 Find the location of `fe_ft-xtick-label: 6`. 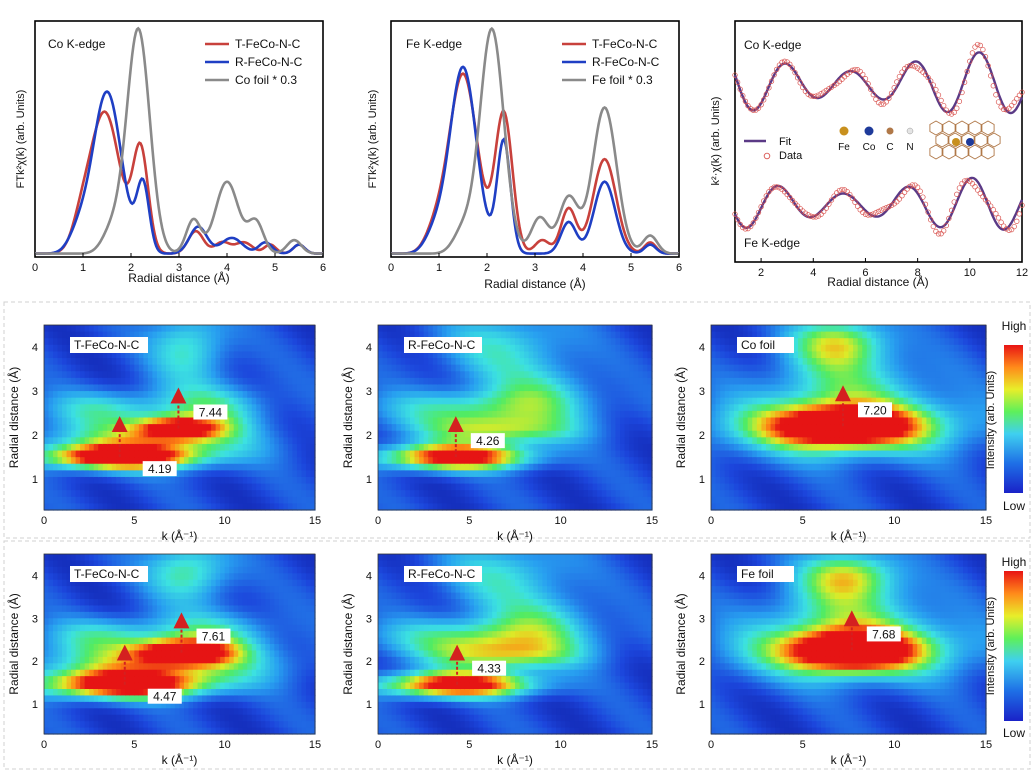

fe_ft-xtick-label: 6 is located at coordinates (679, 268).